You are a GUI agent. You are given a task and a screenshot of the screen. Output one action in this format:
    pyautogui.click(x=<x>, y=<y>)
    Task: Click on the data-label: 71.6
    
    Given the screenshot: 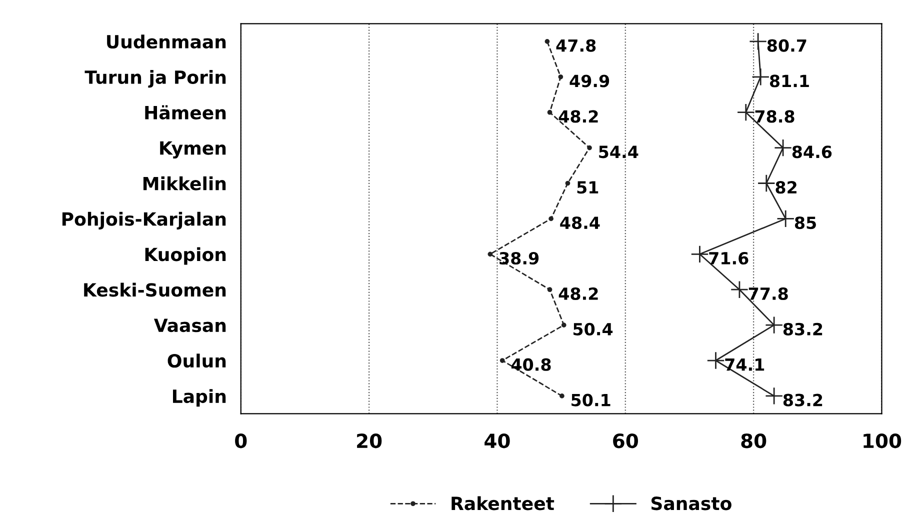 What is the action you would take?
    pyautogui.click(x=728, y=258)
    